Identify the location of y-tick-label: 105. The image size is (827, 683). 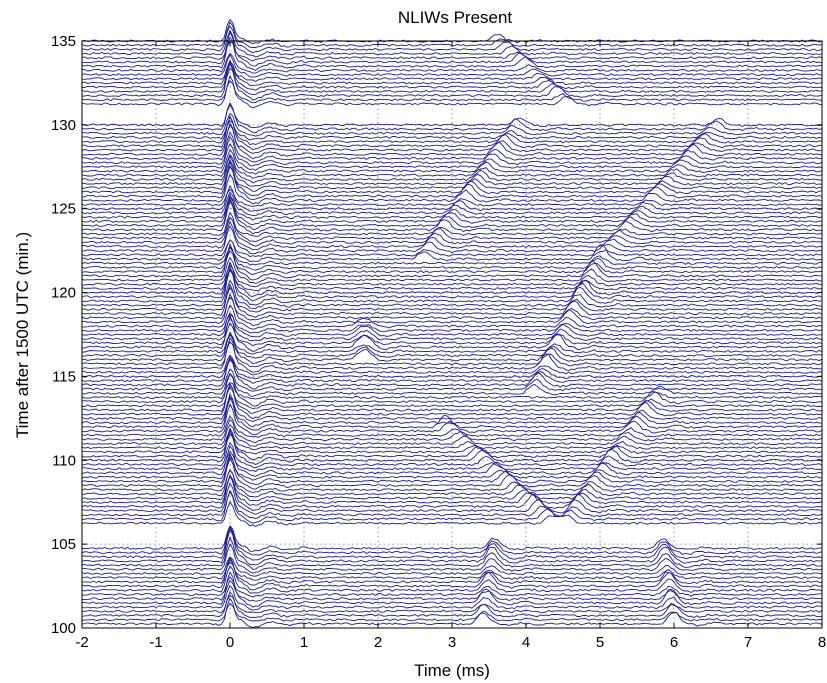
(63, 544).